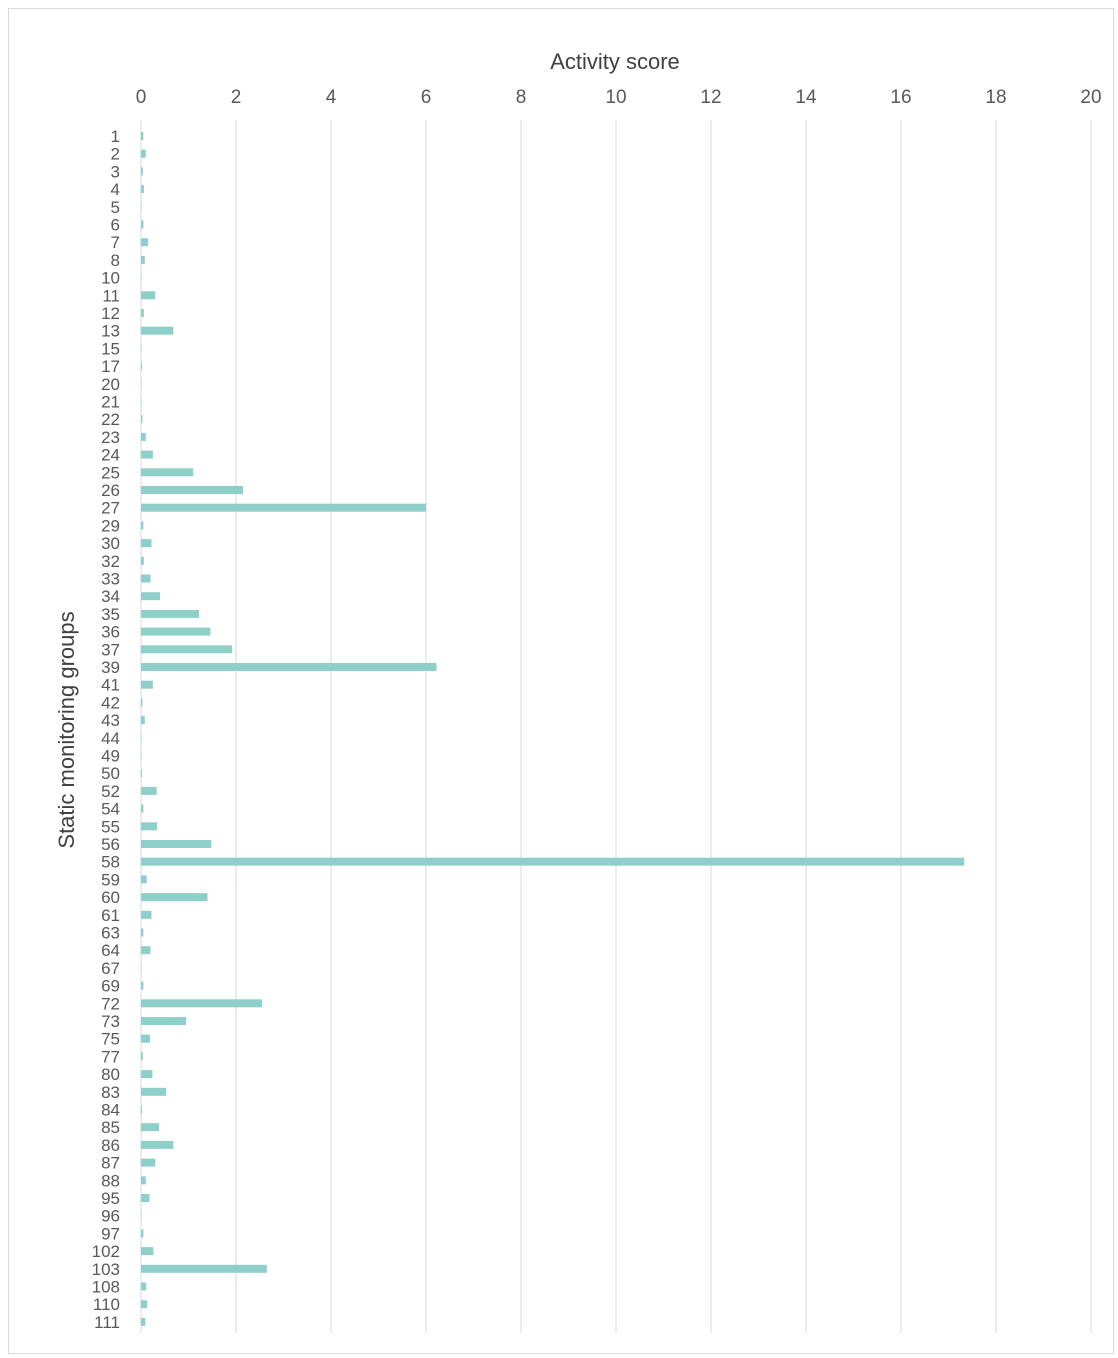 The image size is (1118, 1358). Describe the element at coordinates (110, 950) in the screenshot. I see `y-tick-label: 64` at that location.